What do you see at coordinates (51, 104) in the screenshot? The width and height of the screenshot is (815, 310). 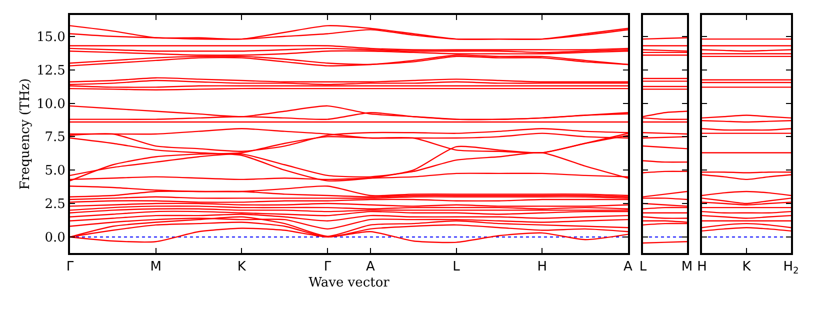 I see `y-tick-label: 10.0` at bounding box center [51, 104].